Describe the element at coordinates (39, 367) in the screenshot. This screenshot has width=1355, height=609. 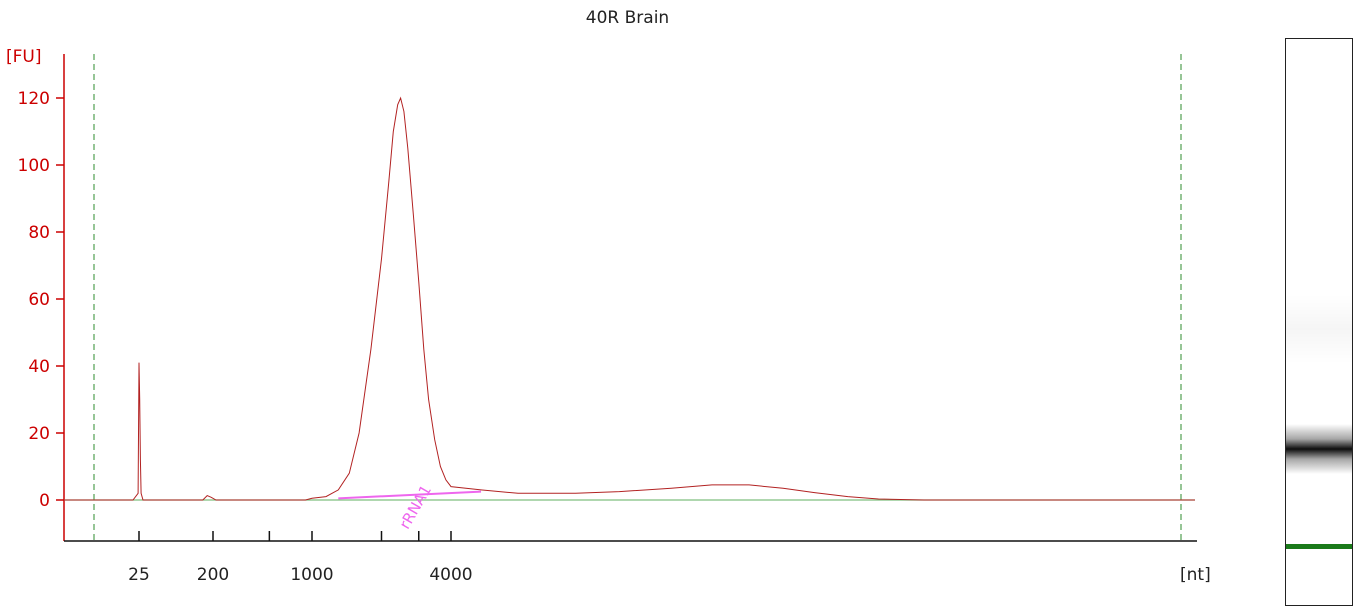
I see `y-tick-label: 40` at that location.